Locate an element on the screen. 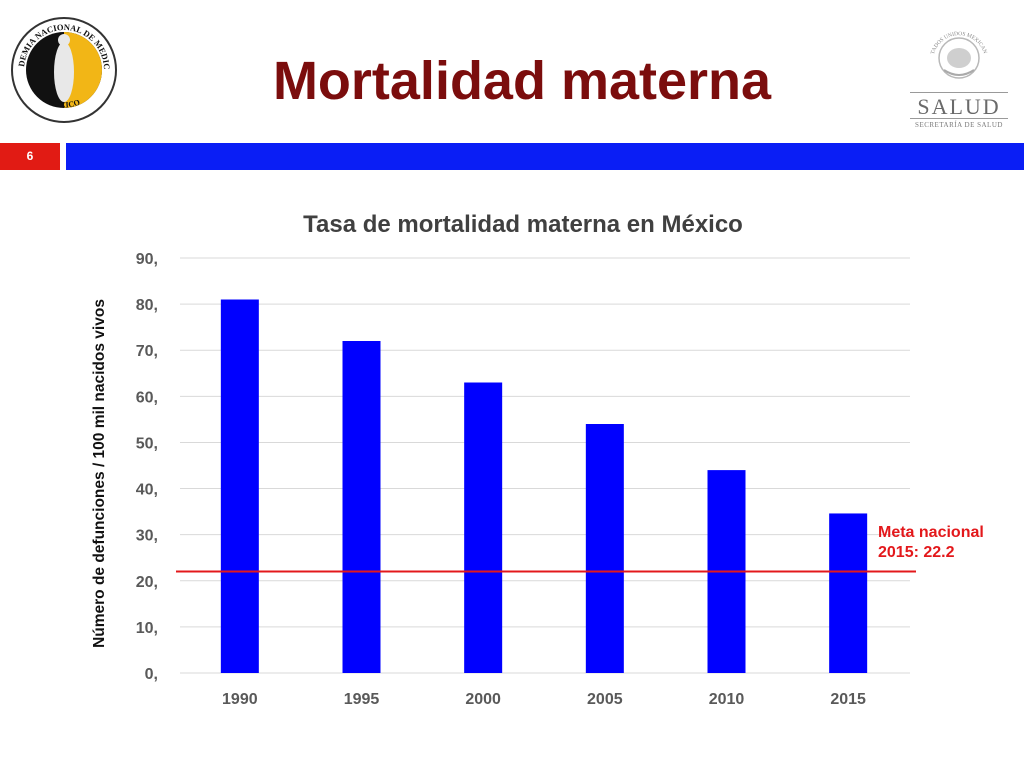 The width and height of the screenshot is (1024, 768). bar-1990 is located at coordinates (239, 486).